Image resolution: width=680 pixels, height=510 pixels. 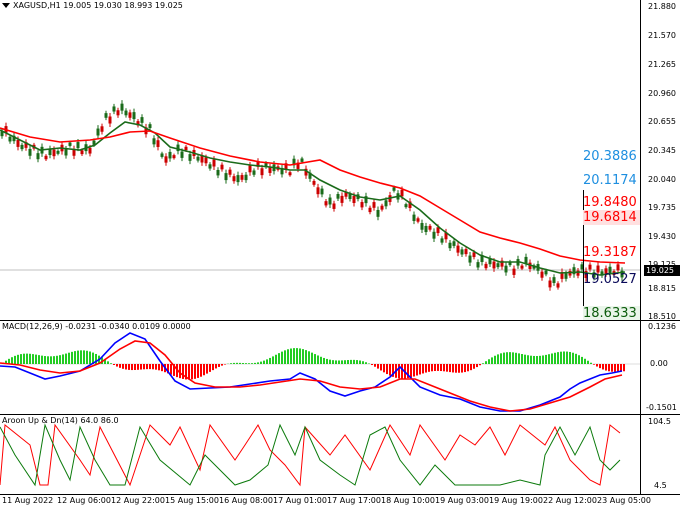 What do you see at coordinates (660, 454) in the screenshot?
I see `aroon-axis: 104.5 4.5` at bounding box center [660, 454].